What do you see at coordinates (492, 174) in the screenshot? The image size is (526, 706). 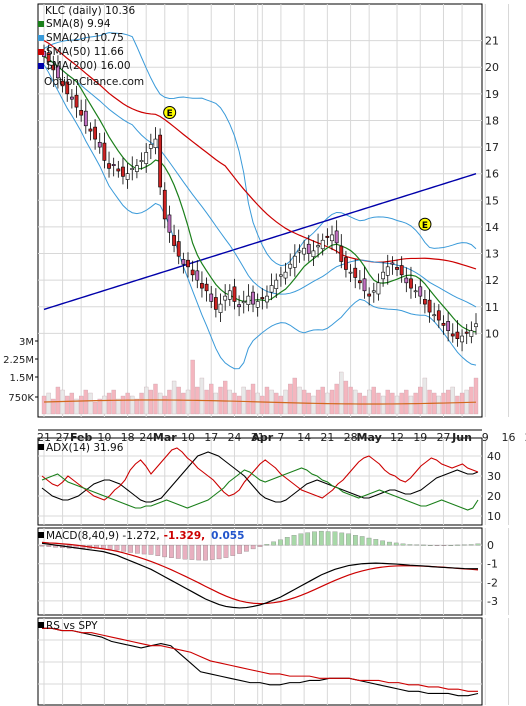 I see `y-tick-label: 16` at bounding box center [492, 174].